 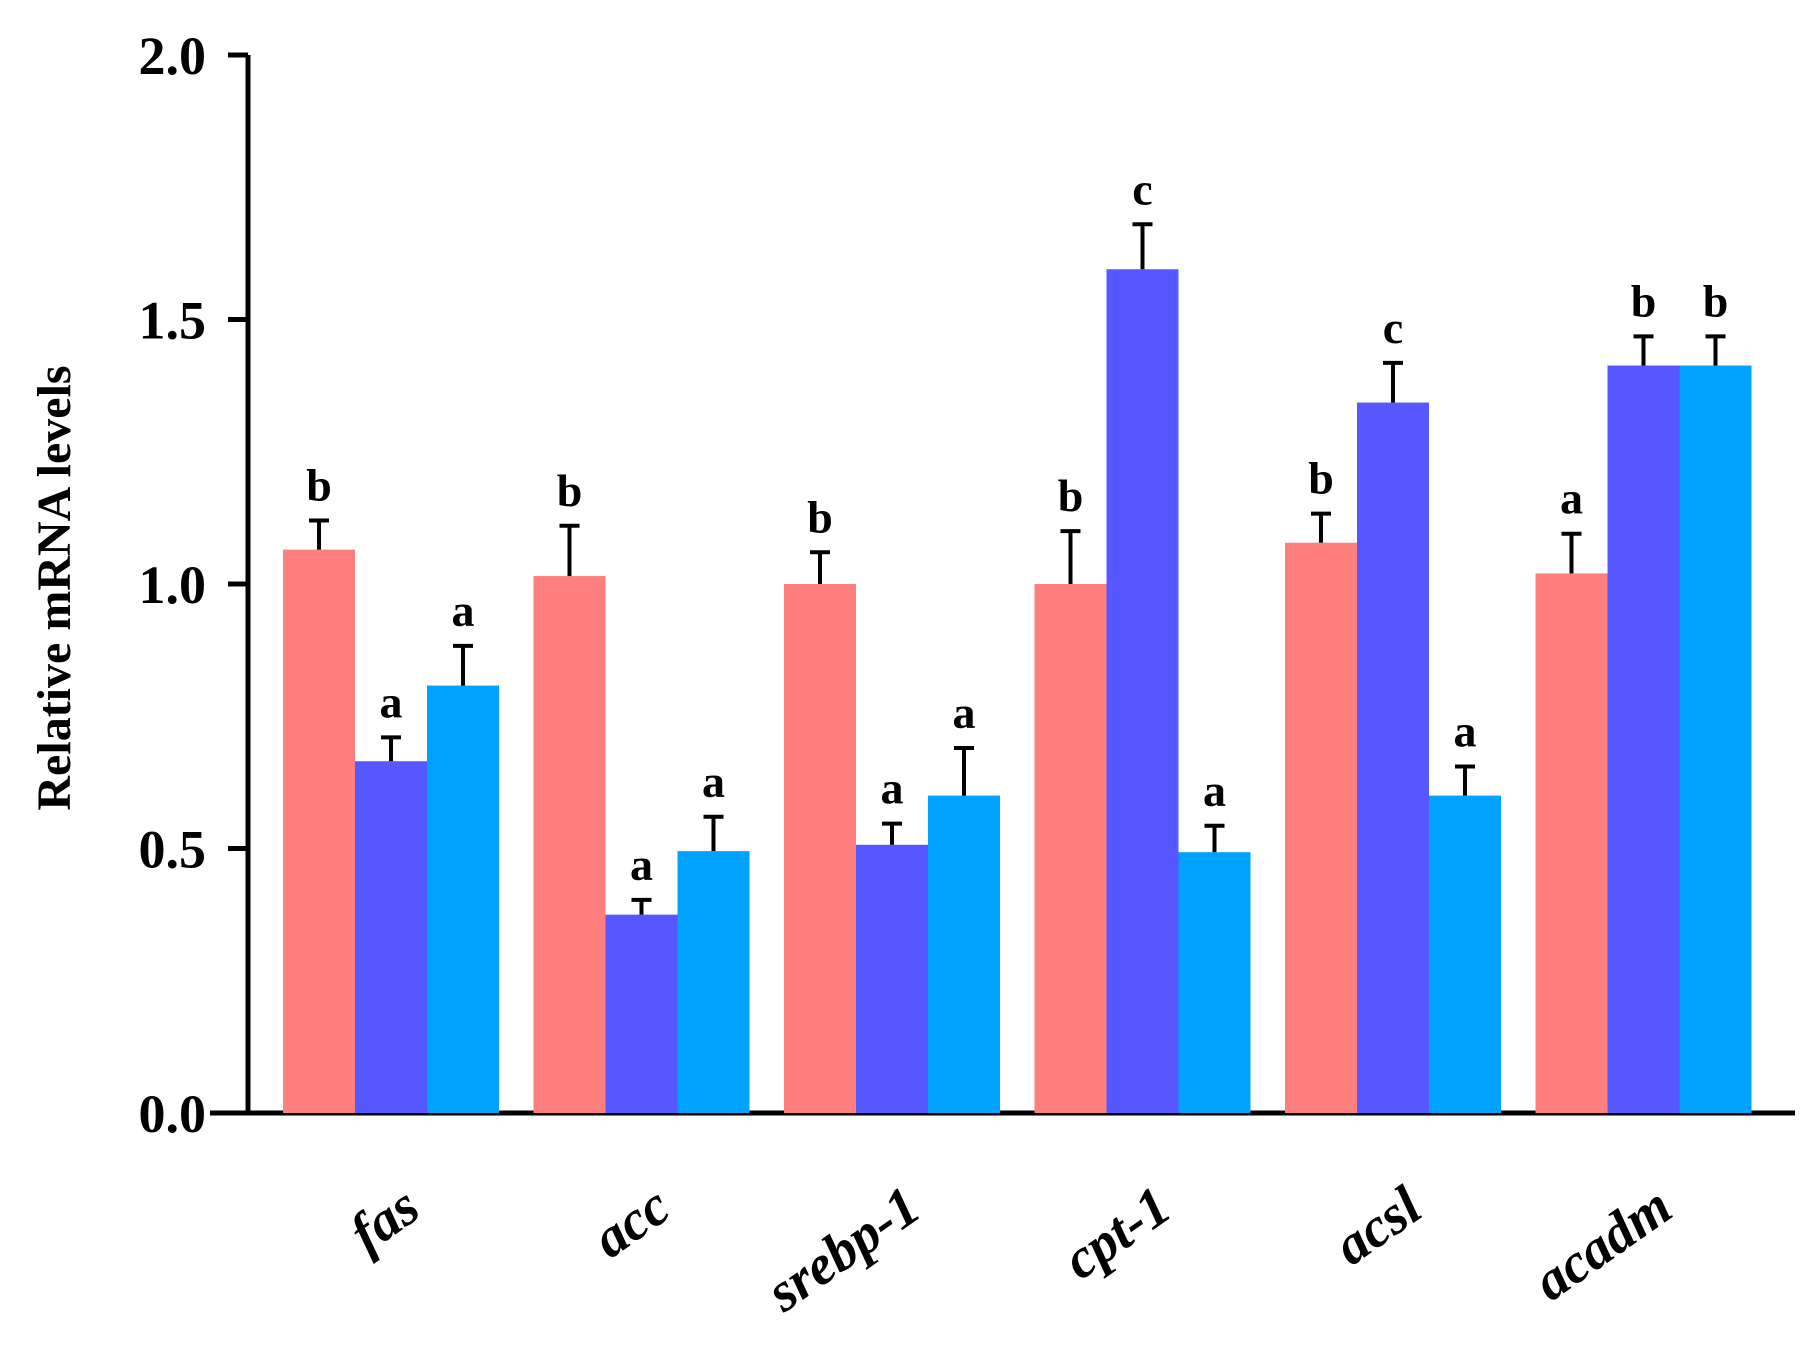 What do you see at coordinates (173, 321) in the screenshot?
I see `y-tick-label: 1.5` at bounding box center [173, 321].